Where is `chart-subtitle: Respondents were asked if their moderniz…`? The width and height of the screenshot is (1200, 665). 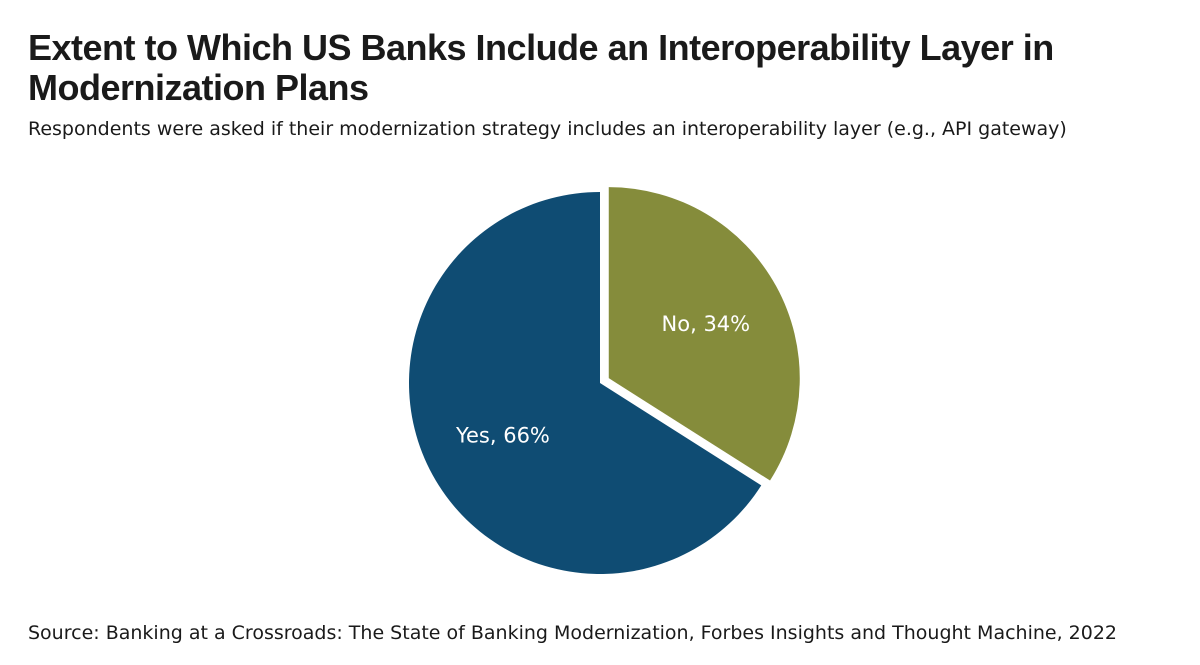
chart-subtitle: Respondents were asked if their moderniz… is located at coordinates (547, 129).